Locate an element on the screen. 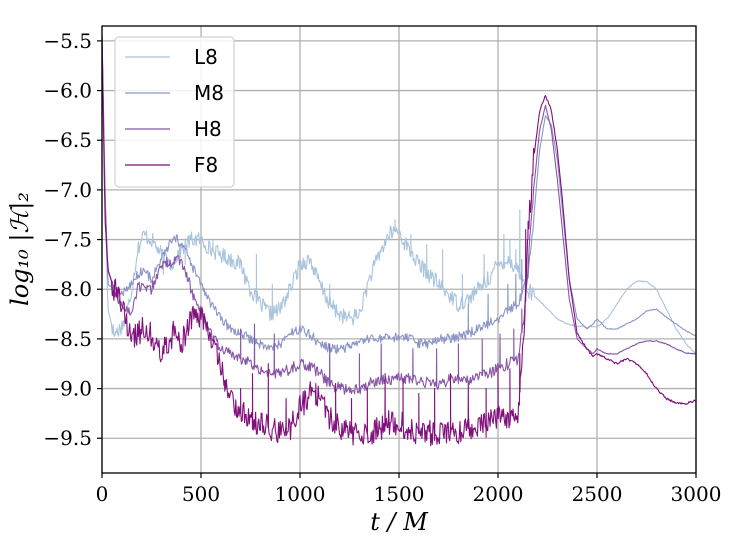 The height and width of the screenshot is (560, 747). y-axis-label: log₁₀ |ℋ|₂ is located at coordinates (20, 249).